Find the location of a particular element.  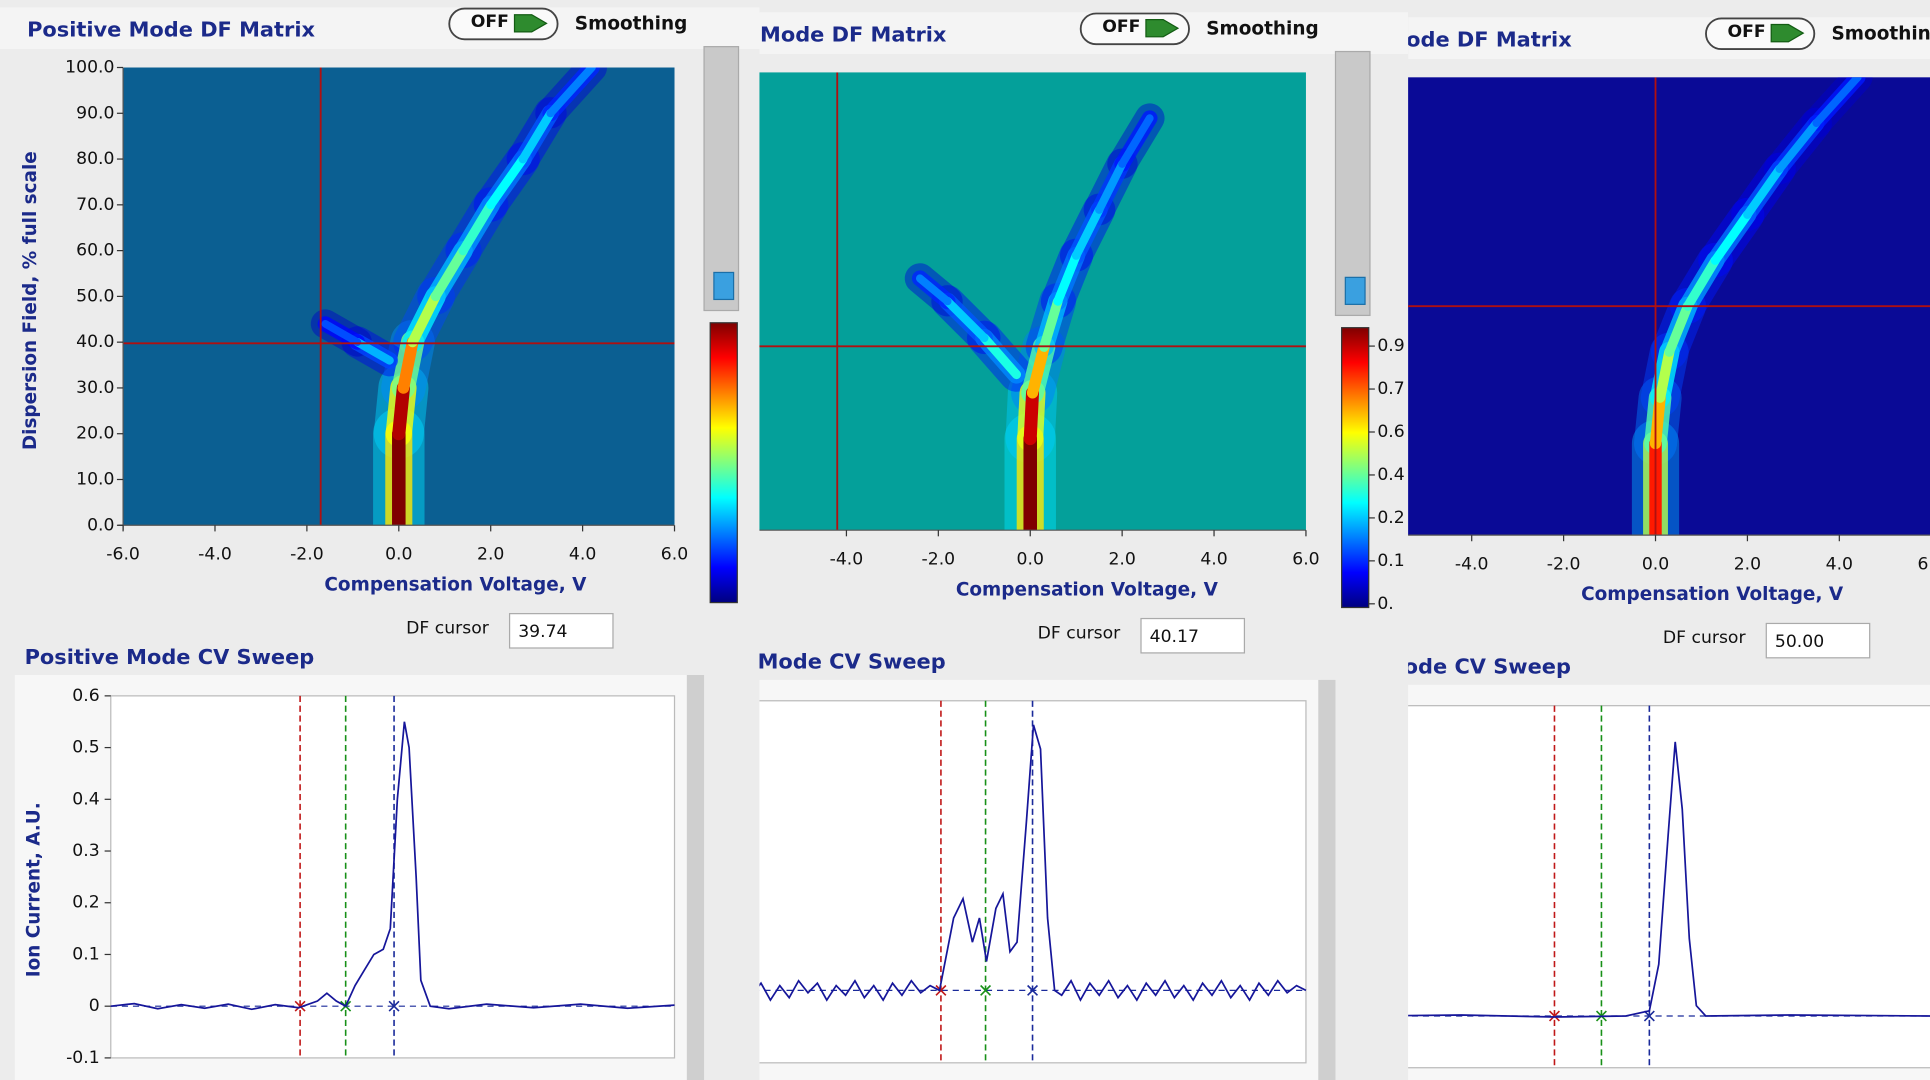

y-tick-label: 40.0 is located at coordinates (95, 342).